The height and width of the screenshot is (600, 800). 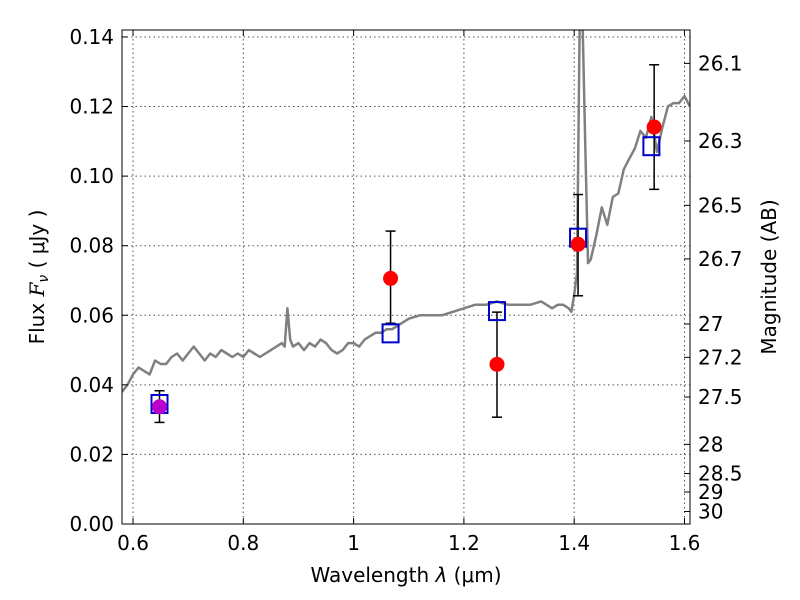 I want to click on right-tick-label: 26.1, so click(x=720, y=63).